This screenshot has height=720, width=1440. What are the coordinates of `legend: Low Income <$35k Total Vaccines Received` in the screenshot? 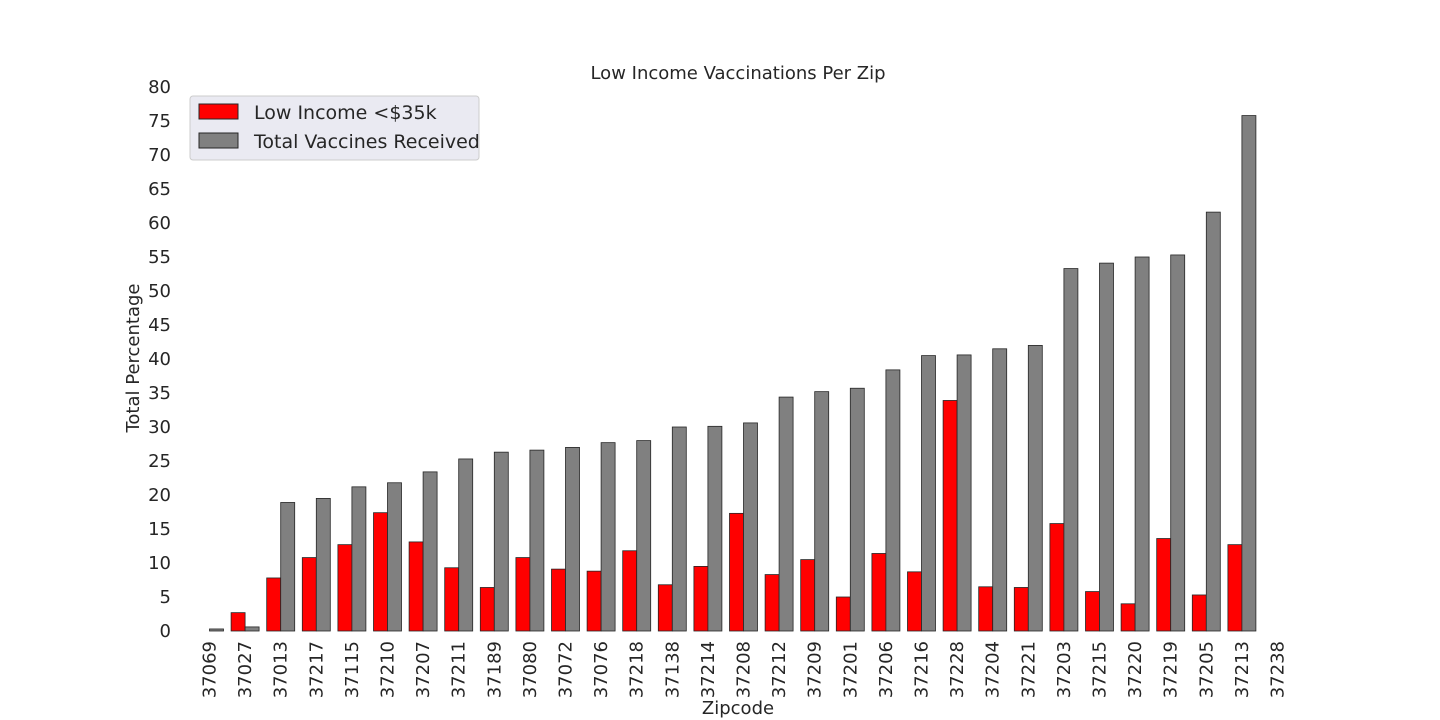 It's located at (334, 128).